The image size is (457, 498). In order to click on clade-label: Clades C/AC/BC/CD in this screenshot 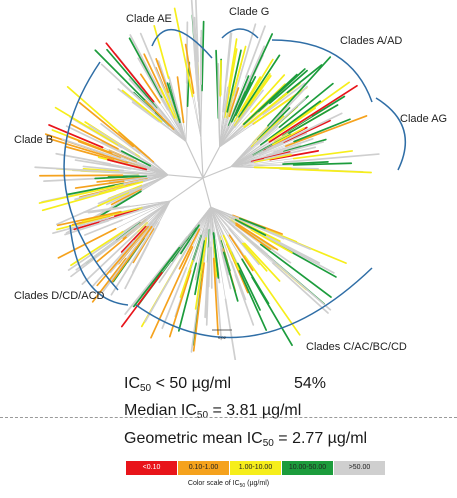, I will do `click(356, 347)`.